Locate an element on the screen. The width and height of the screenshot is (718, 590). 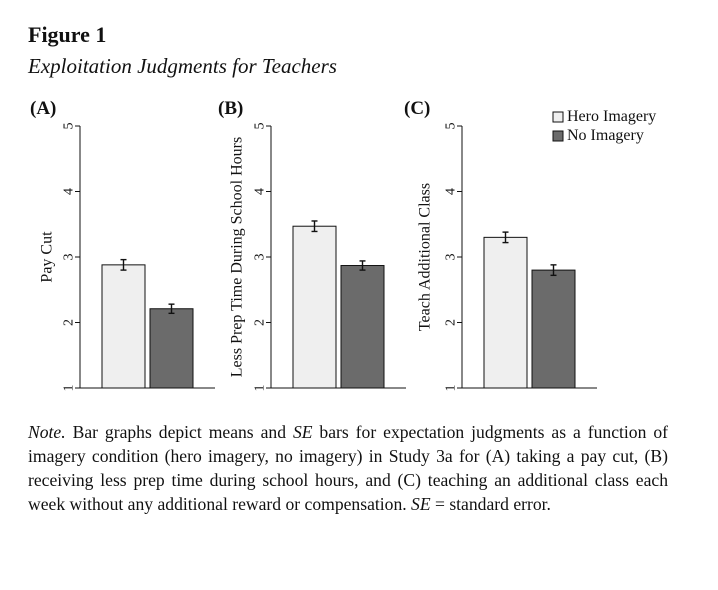
figure-title: Exploitation Judgments for Teachers is located at coordinates (182, 66).